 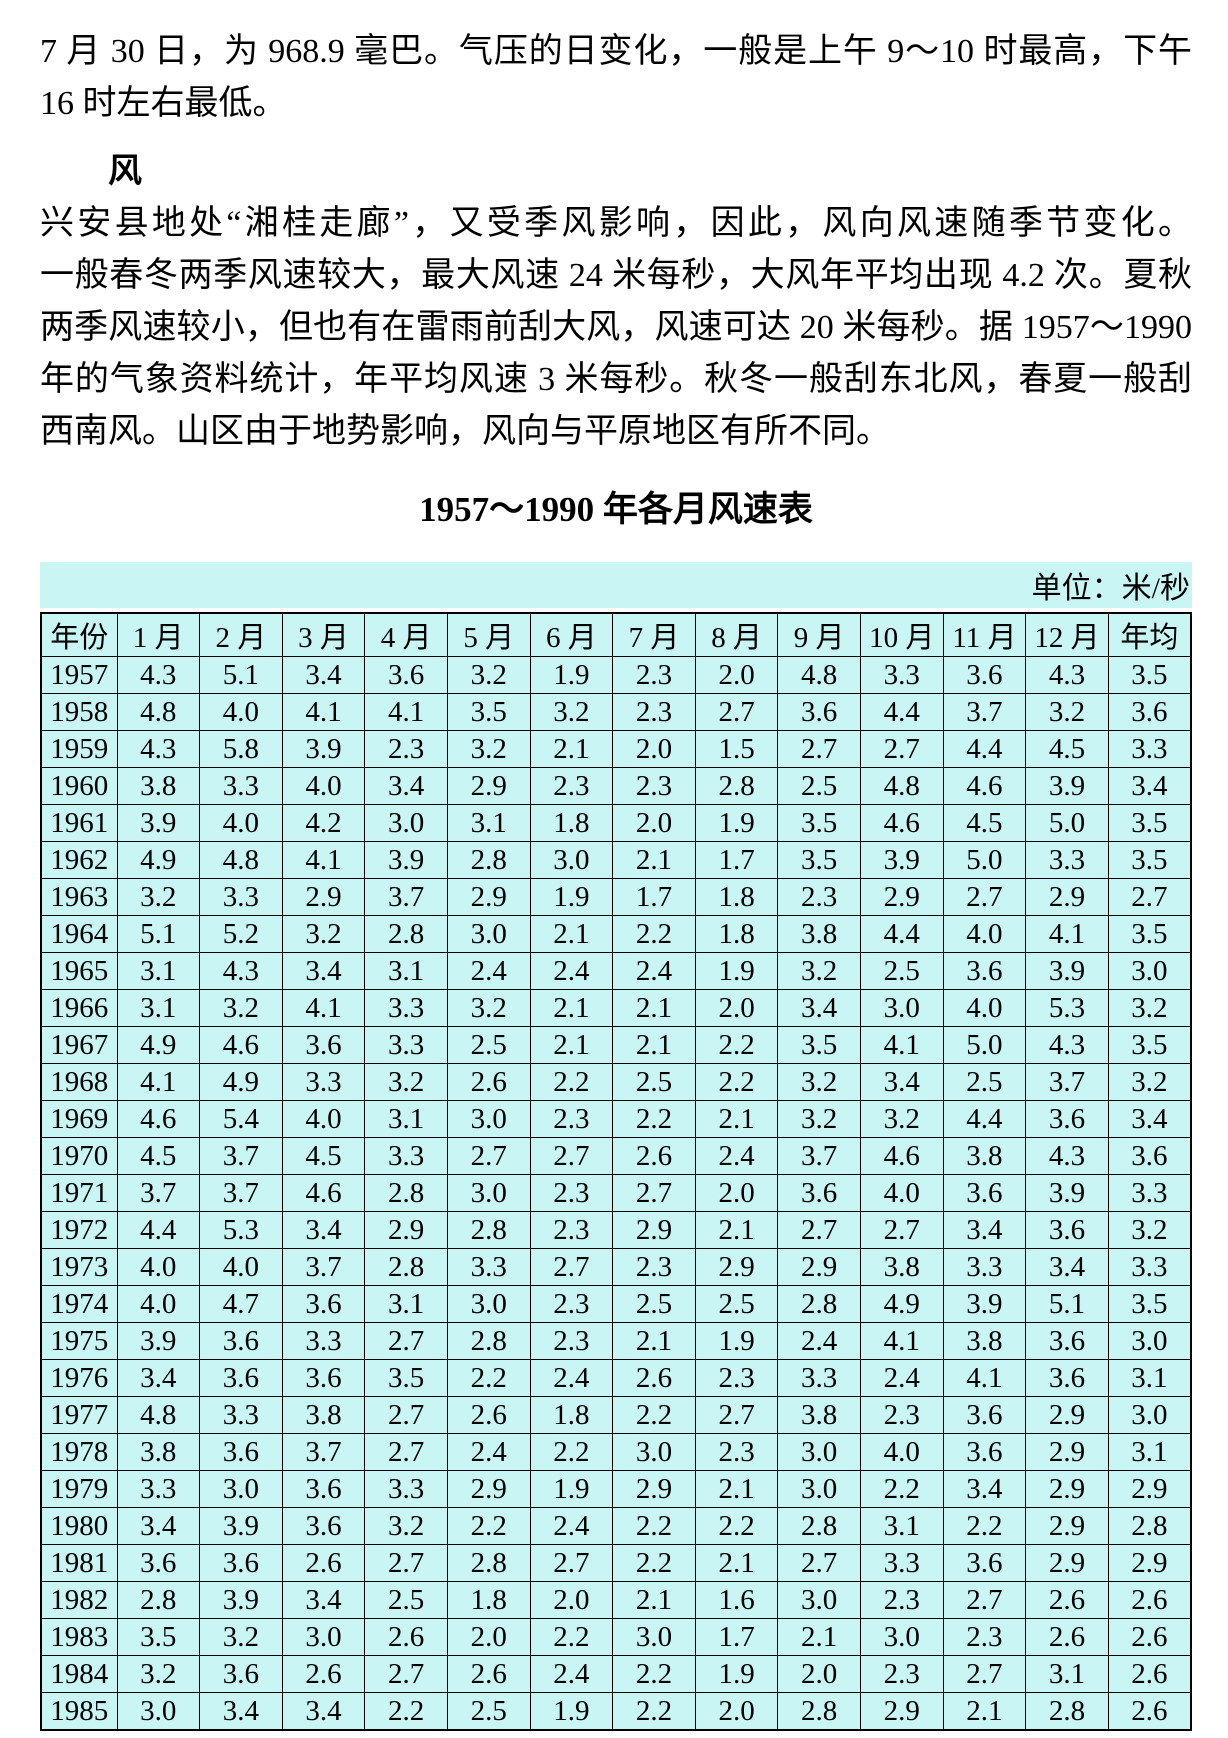 What do you see at coordinates (79, 934) in the screenshot?
I see `year-cell: 1964` at bounding box center [79, 934].